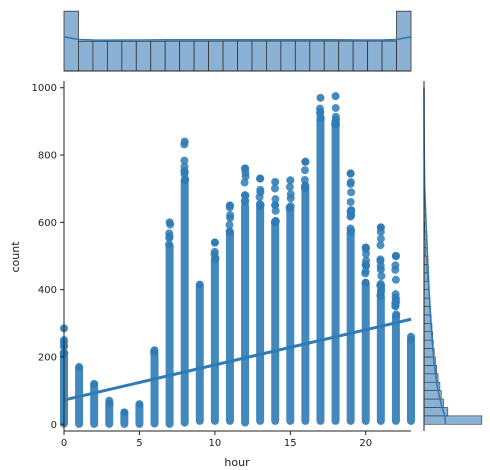 This screenshot has width=490, height=470. Describe the element at coordinates (139, 443) in the screenshot. I see `x-tick-label: 5` at that location.